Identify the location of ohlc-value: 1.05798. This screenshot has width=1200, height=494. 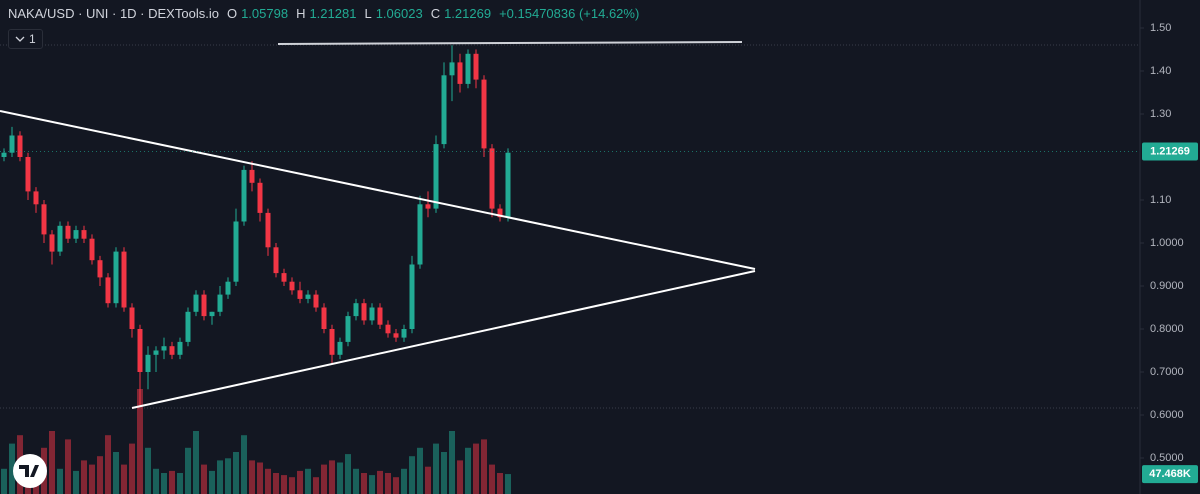
(265, 13).